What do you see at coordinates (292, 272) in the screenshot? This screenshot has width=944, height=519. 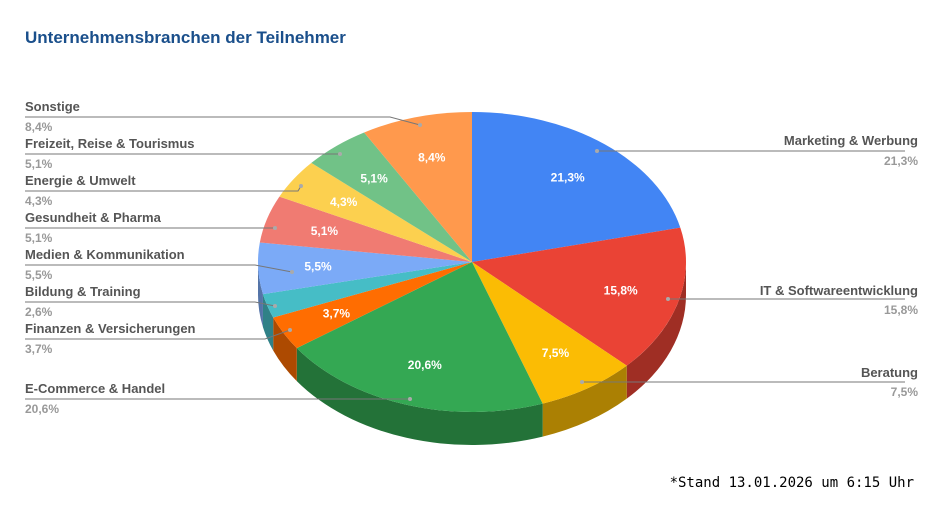 I see `leader-dot-medien-and-kommunikation` at bounding box center [292, 272].